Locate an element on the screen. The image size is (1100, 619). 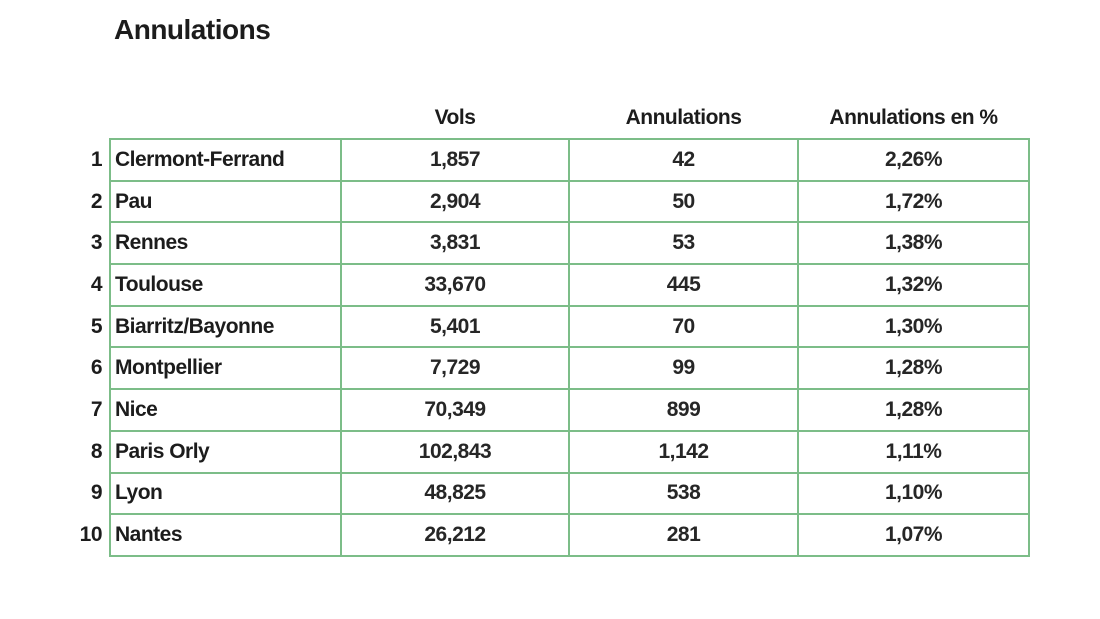
table-row: 4 Toulouse 33,670 445 1,32% is located at coordinates (552, 285).